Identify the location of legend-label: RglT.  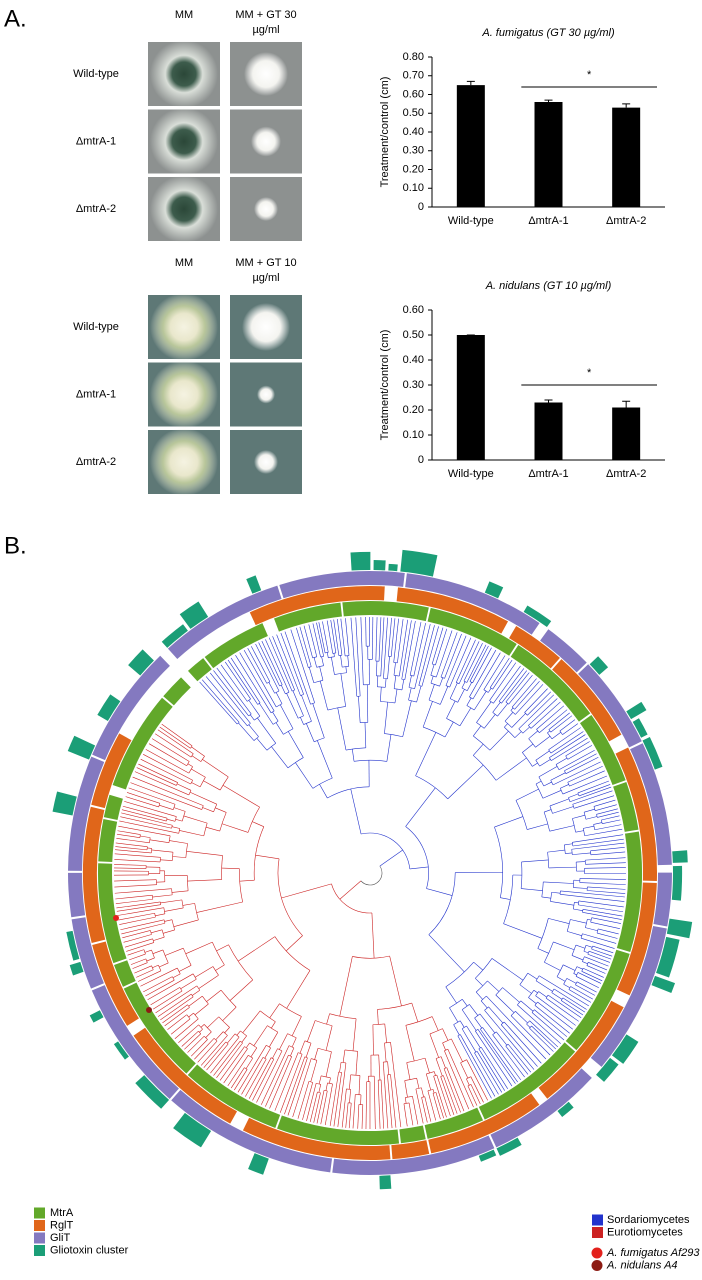
(62, 1225).